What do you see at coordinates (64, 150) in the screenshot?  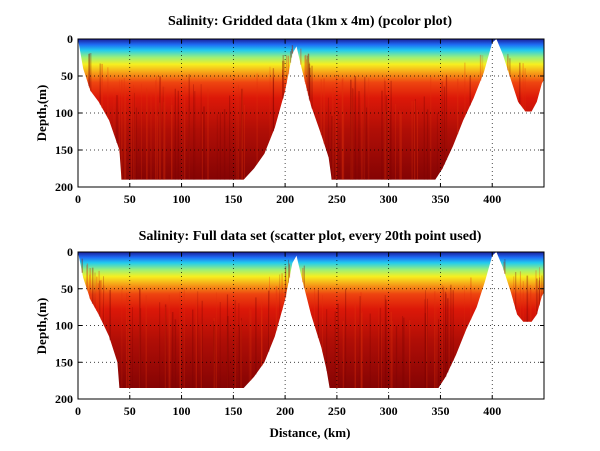 I see `top-y-tick-label: 150` at bounding box center [64, 150].